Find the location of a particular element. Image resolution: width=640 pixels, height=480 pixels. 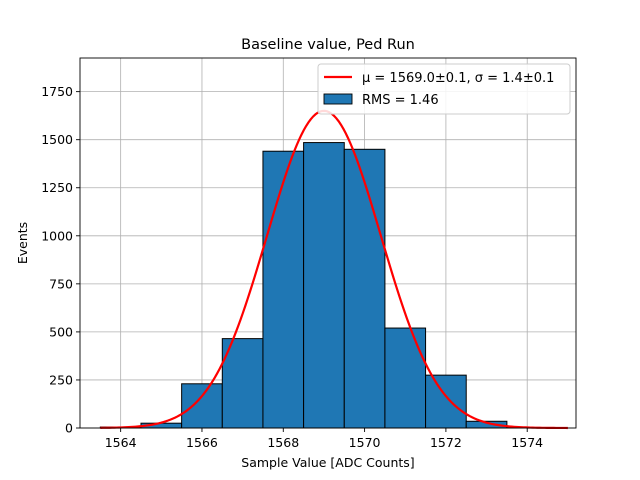

y-tick-label: 1500 is located at coordinates (57, 139).